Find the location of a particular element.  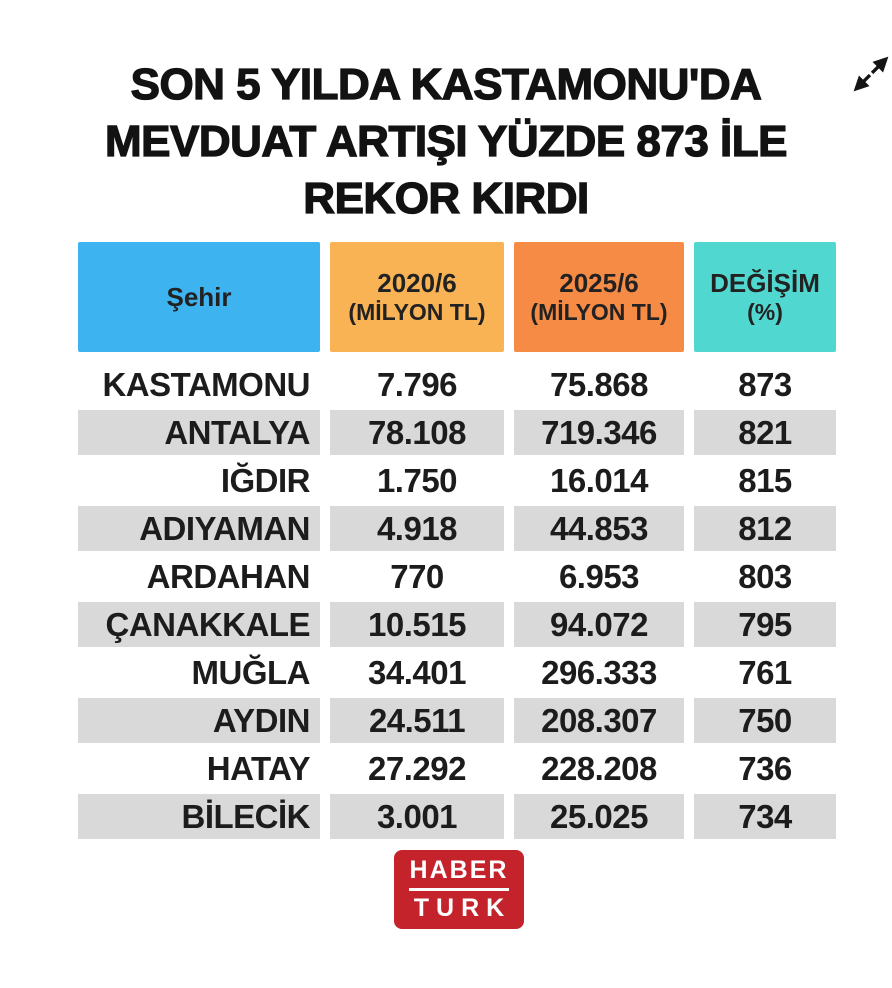

value-2020-cell: 24.511 is located at coordinates (417, 720).